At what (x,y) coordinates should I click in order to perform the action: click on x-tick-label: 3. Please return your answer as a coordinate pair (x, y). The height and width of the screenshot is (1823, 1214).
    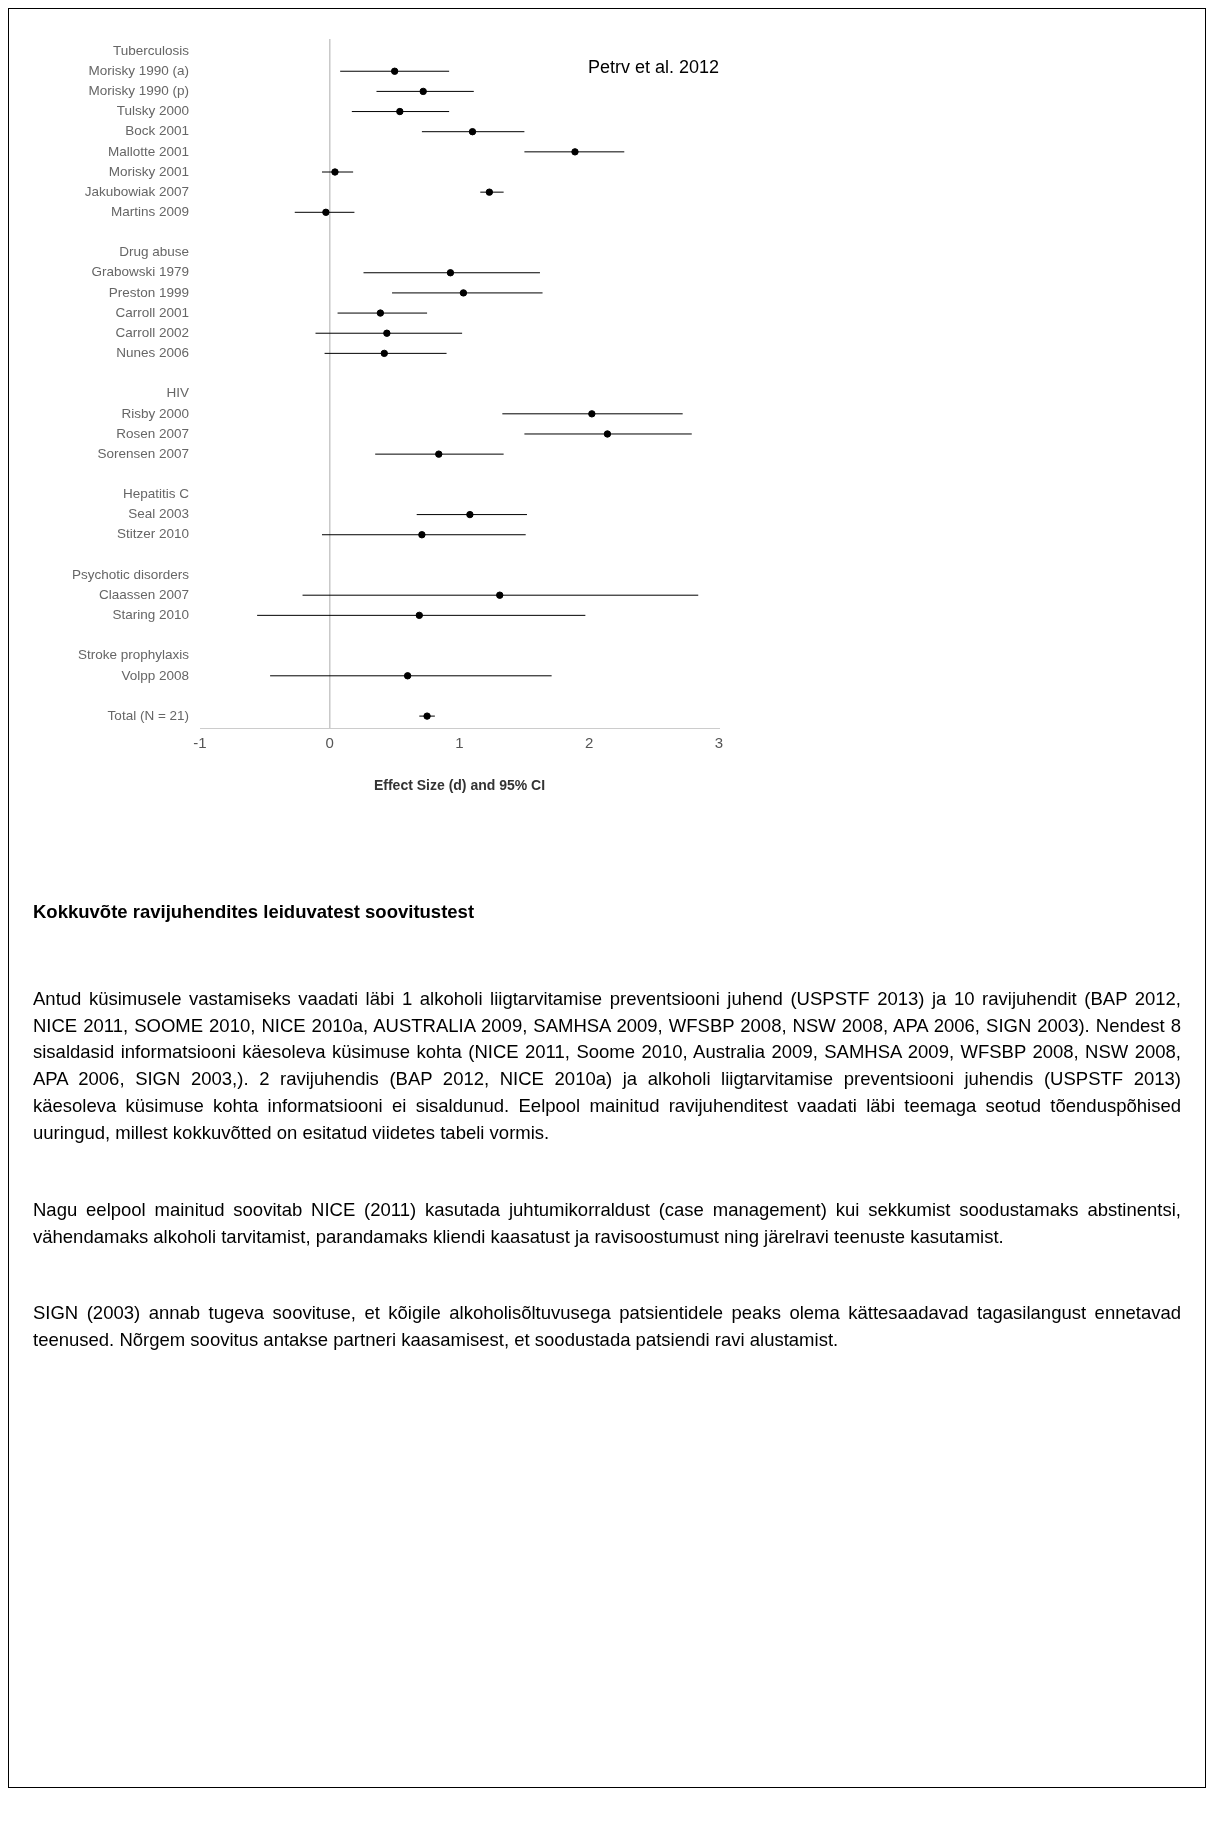
    Looking at the image, I should click on (719, 743).